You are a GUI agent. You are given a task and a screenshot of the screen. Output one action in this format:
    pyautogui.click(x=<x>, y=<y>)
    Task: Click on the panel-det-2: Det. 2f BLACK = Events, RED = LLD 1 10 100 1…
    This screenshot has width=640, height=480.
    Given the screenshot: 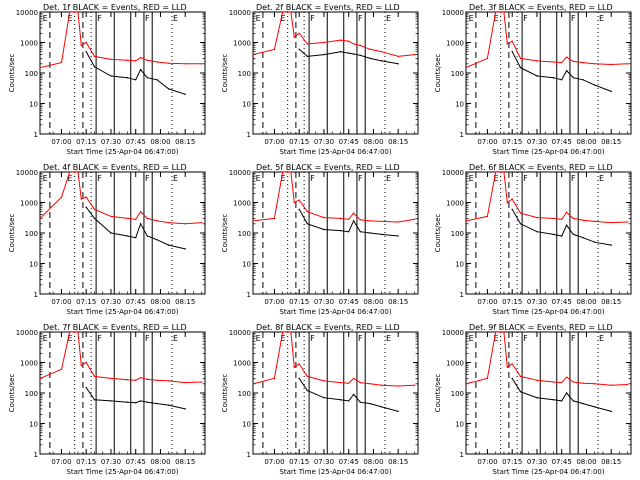 What is the action you would take?
    pyautogui.click(x=320, y=79)
    